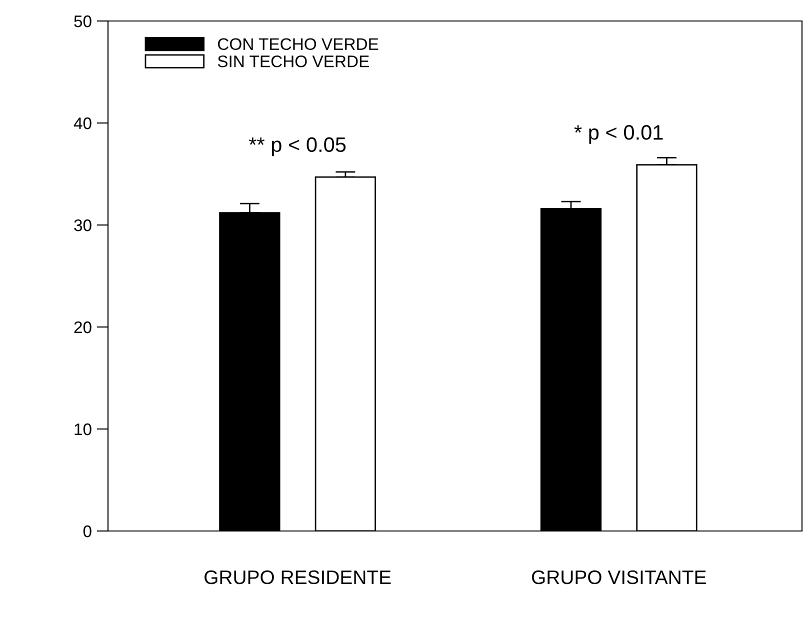  What do you see at coordinates (297, 146) in the screenshot?
I see `annotation: ** p < 0.05` at bounding box center [297, 146].